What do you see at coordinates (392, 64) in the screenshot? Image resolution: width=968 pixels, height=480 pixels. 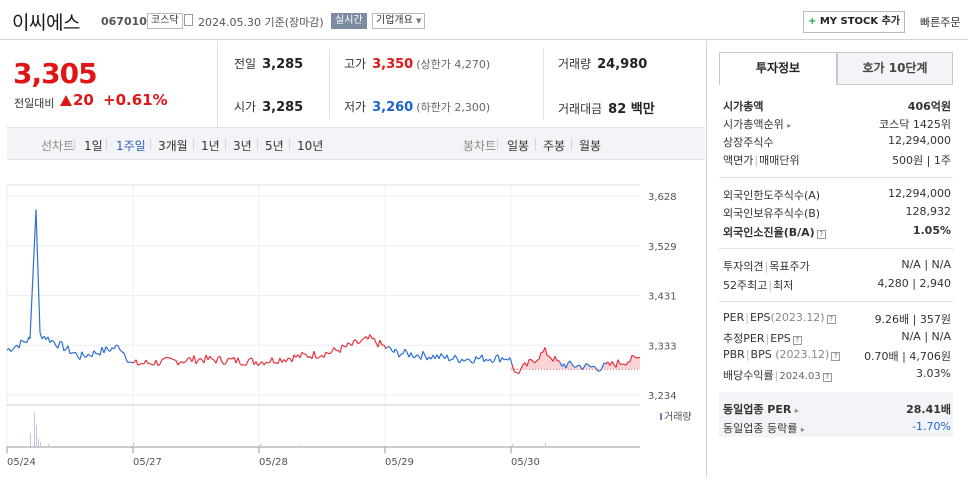 I see `high-value: 3,350` at bounding box center [392, 64].